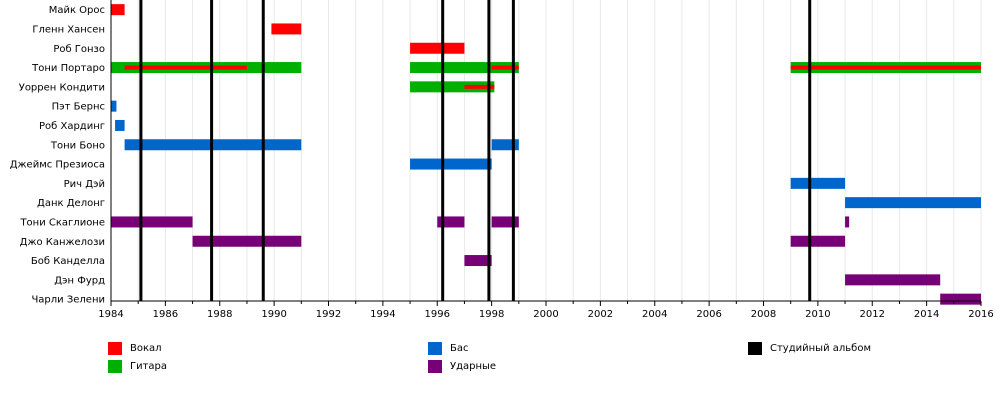 The height and width of the screenshot is (400, 1000). What do you see at coordinates (72, 126) in the screenshot?
I see `member-label: Роб Хардинг` at bounding box center [72, 126].